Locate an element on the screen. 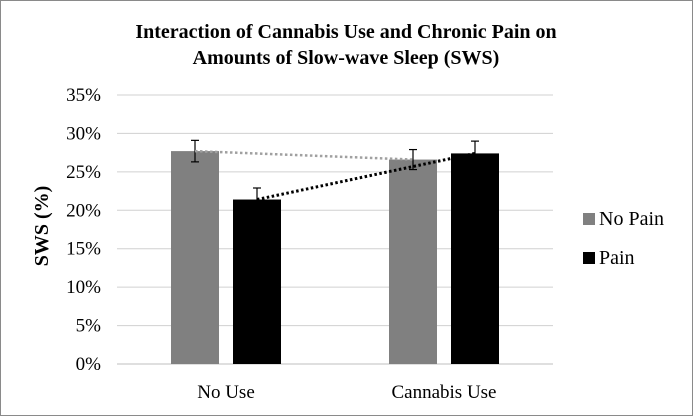  trendline-no-pain is located at coordinates (304, 155).